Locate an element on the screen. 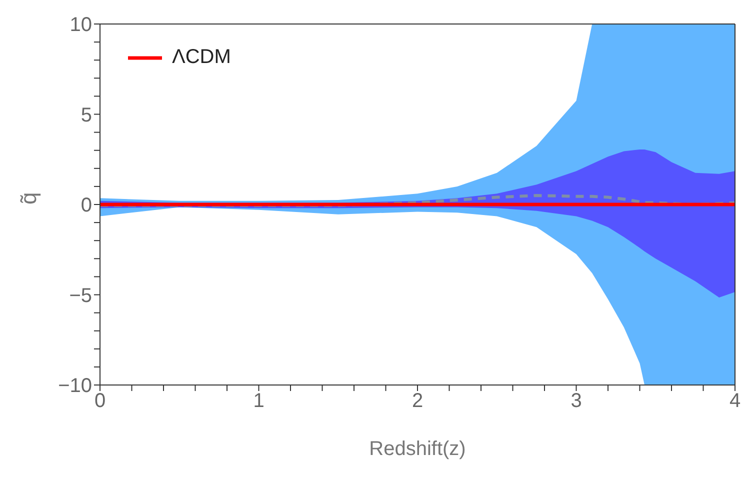 This screenshot has height=498, width=750. legend-label: ΛCDM is located at coordinates (201, 57).